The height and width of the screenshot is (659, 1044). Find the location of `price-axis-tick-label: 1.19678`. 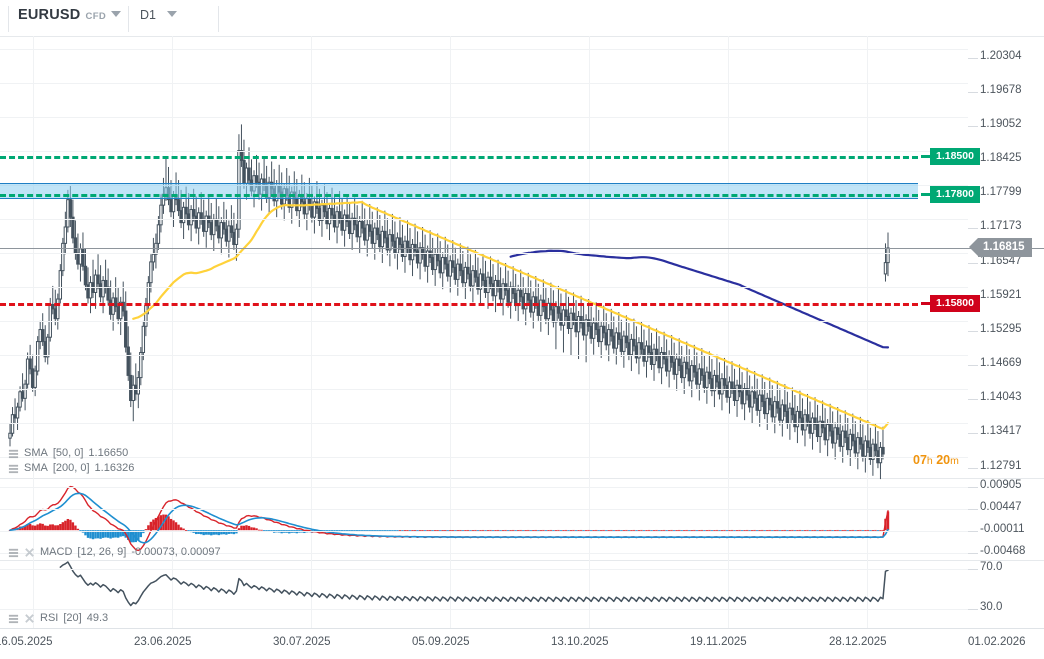

price-axis-tick-label: 1.19678 is located at coordinates (1001, 89).